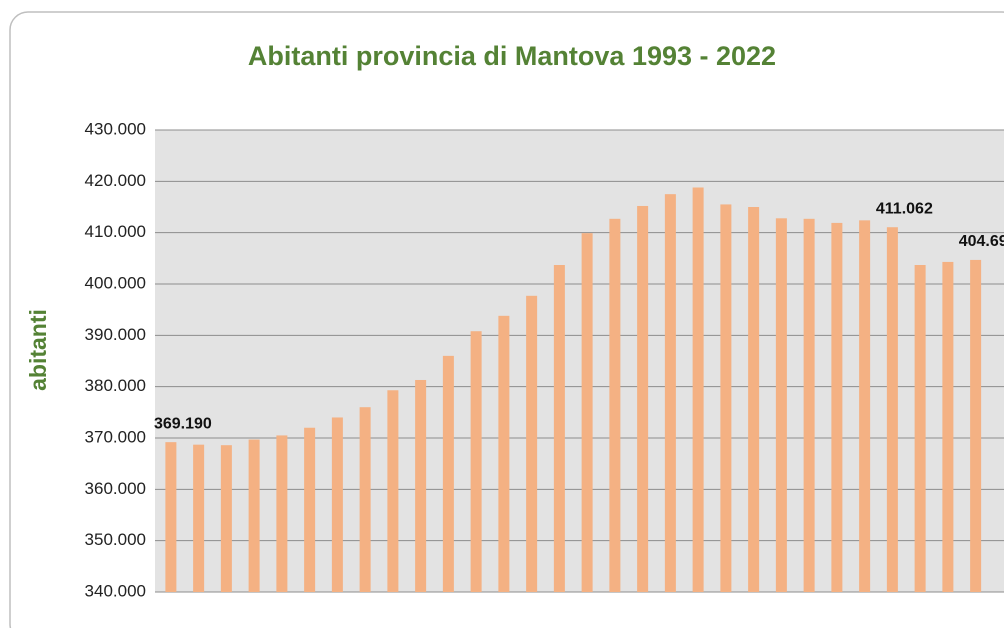 The height and width of the screenshot is (628, 1004). Describe the element at coordinates (904, 208) in the screenshot. I see `value-label: 411.062` at that location.